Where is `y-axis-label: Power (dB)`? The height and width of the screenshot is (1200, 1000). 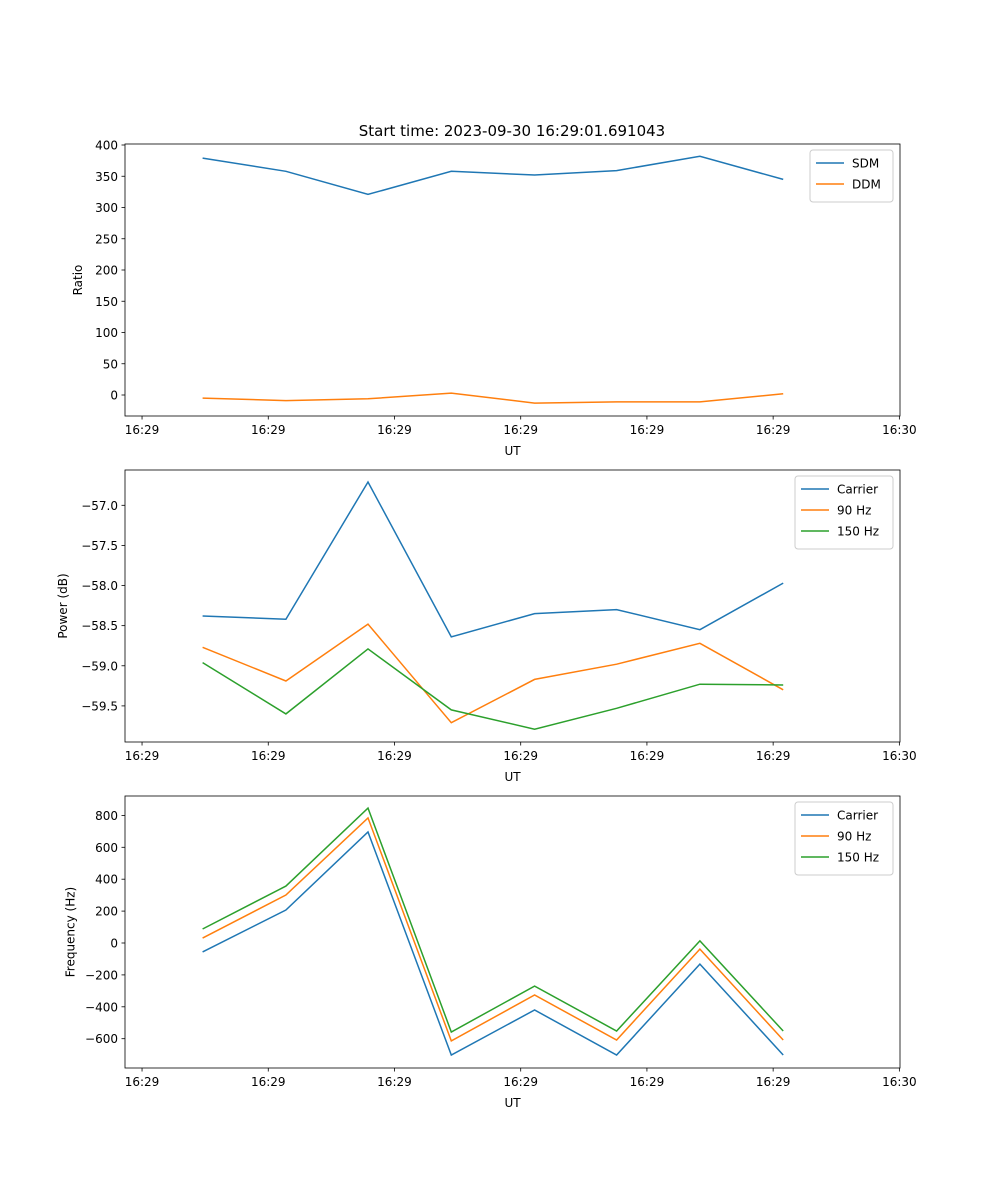 y-axis-label: Power (dB) is located at coordinates (63, 605).